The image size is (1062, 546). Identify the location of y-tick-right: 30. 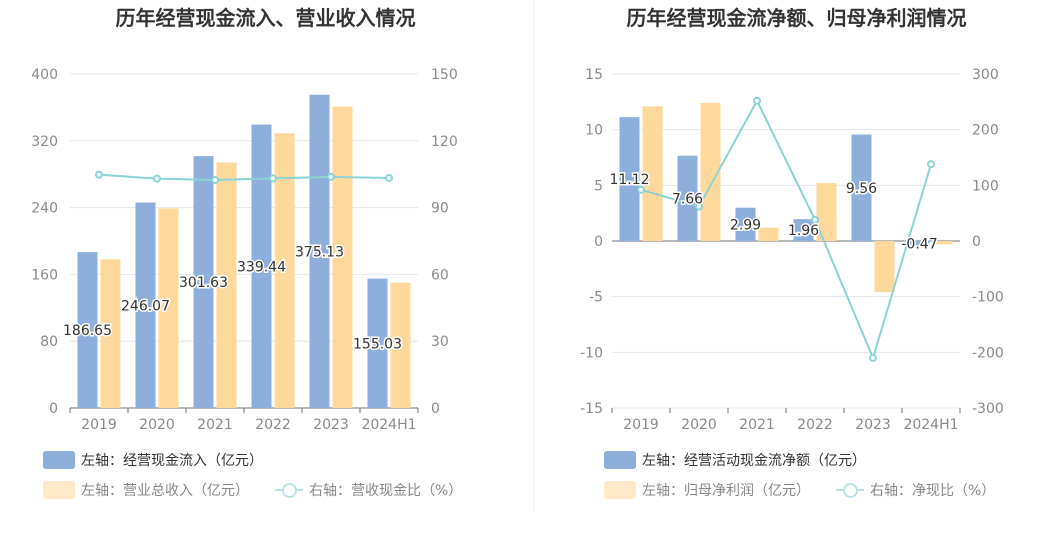
(440, 342).